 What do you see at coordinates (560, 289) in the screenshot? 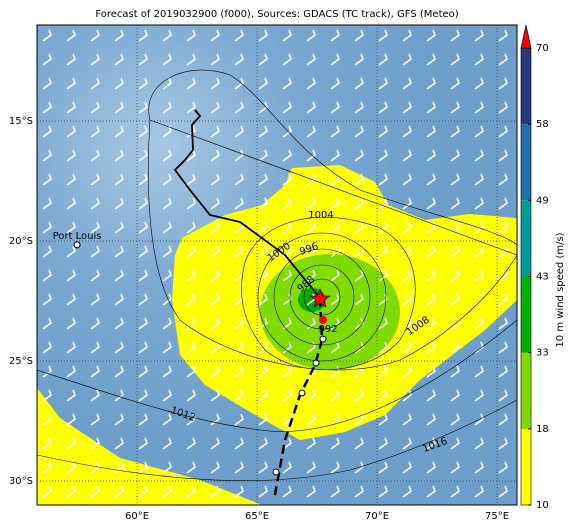
I see `colorbar-label: 10 m wind speed (m/s)` at bounding box center [560, 289].